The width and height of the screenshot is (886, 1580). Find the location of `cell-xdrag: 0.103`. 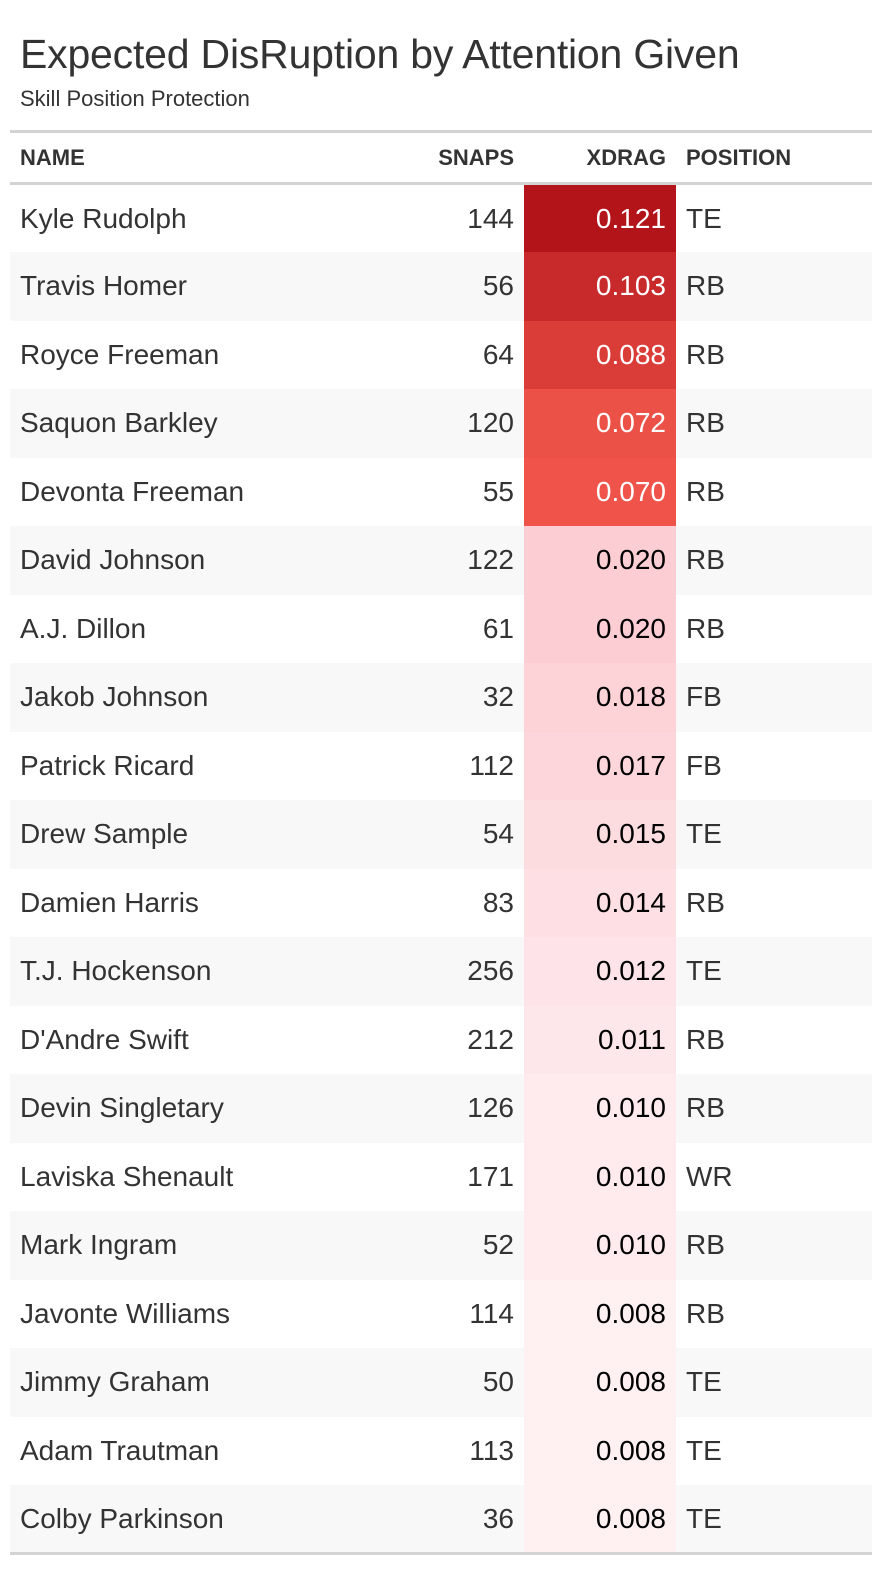

cell-xdrag: 0.103 is located at coordinates (600, 286).